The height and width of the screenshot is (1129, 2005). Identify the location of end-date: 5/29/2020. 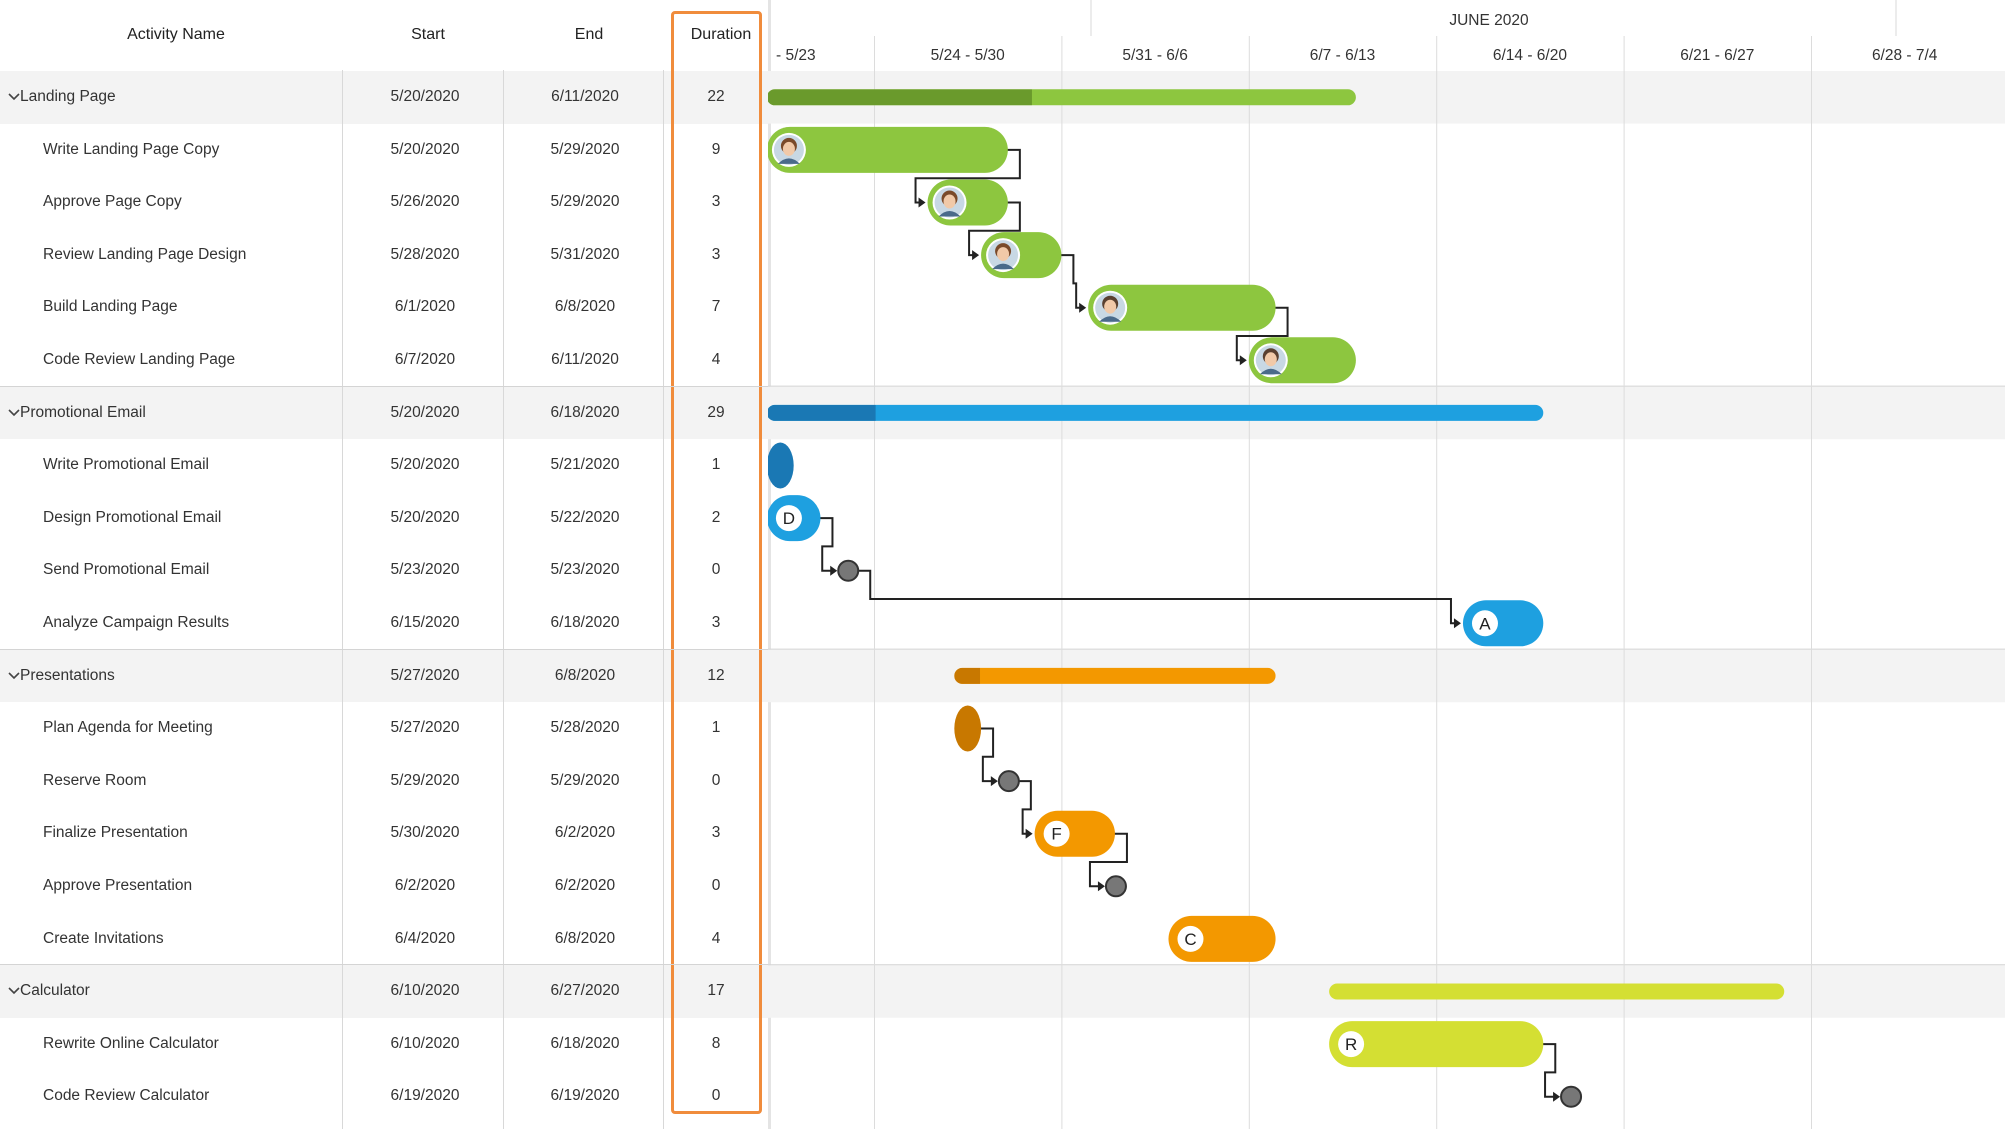
(585, 149).